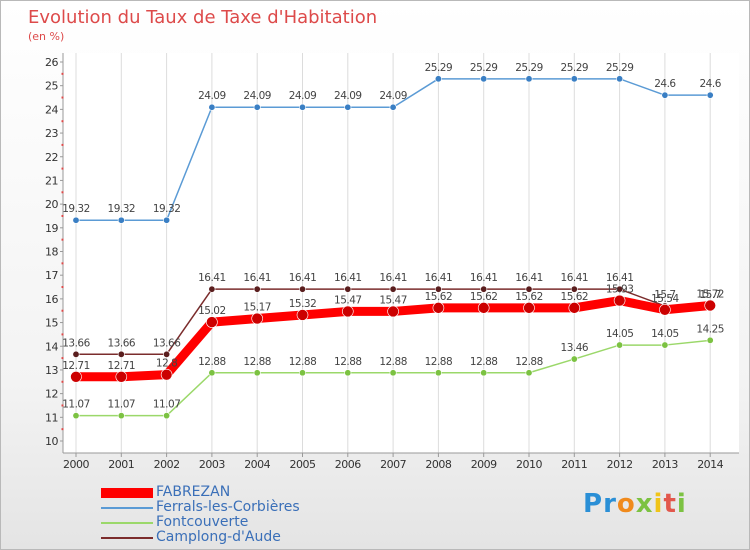 The image size is (750, 550). I want to click on data-label-camplong-2012: 16.41, so click(620, 278).